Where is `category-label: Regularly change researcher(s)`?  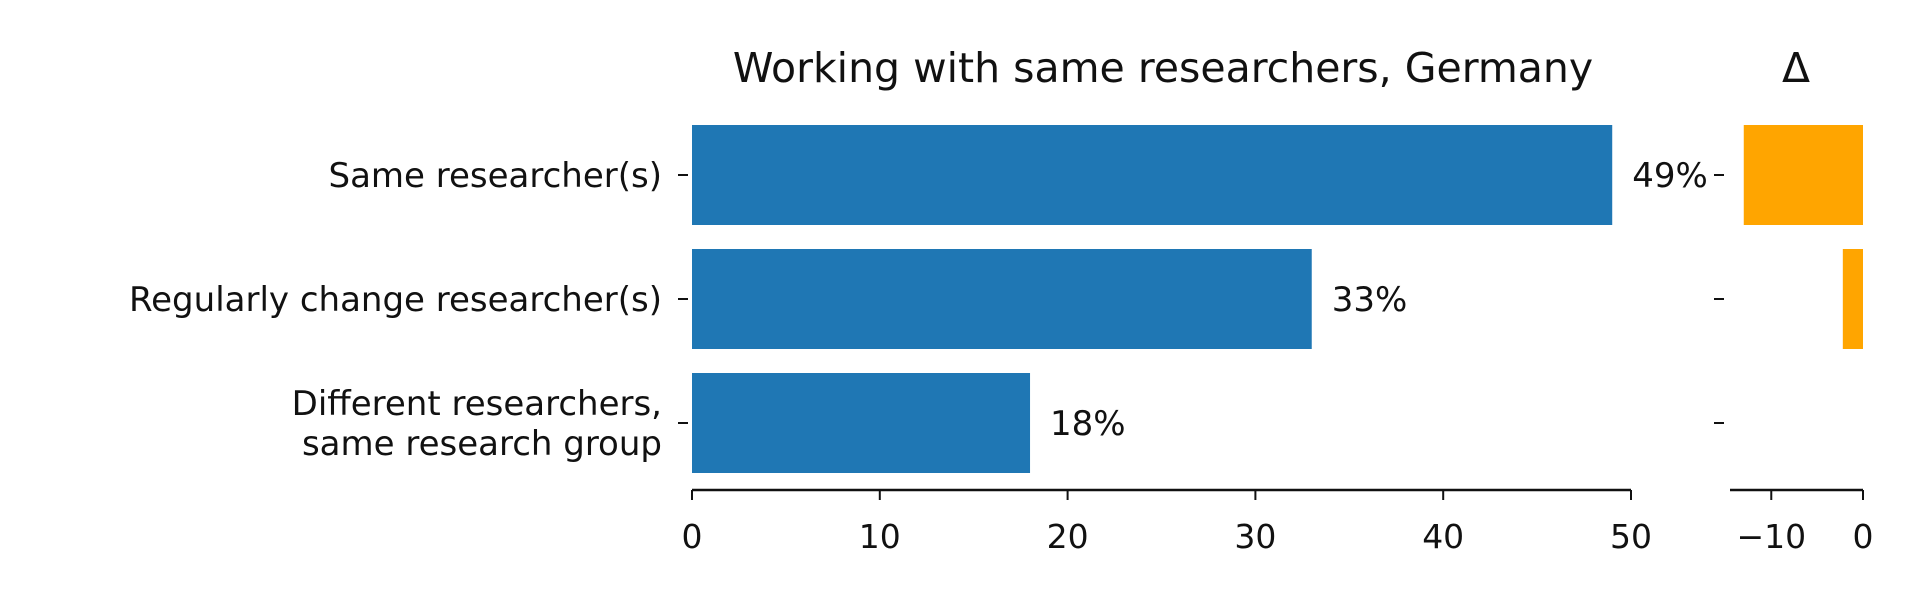 category-label: Regularly change researcher(s) is located at coordinates (395, 300).